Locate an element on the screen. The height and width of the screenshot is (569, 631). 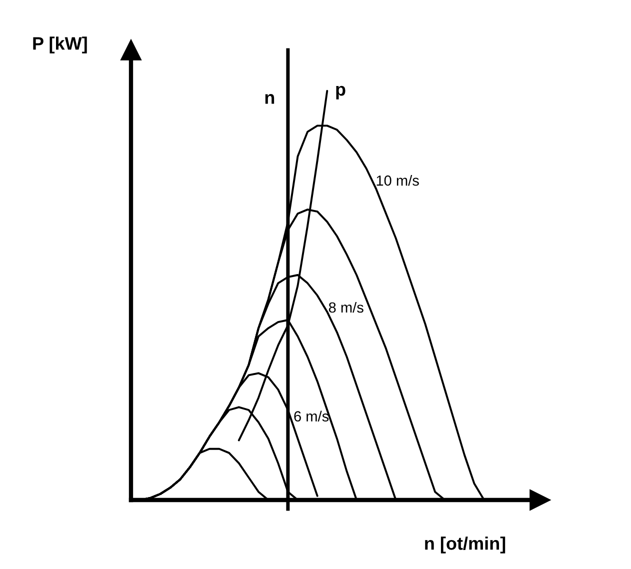
series-label: 10 m/s is located at coordinates (397, 180).